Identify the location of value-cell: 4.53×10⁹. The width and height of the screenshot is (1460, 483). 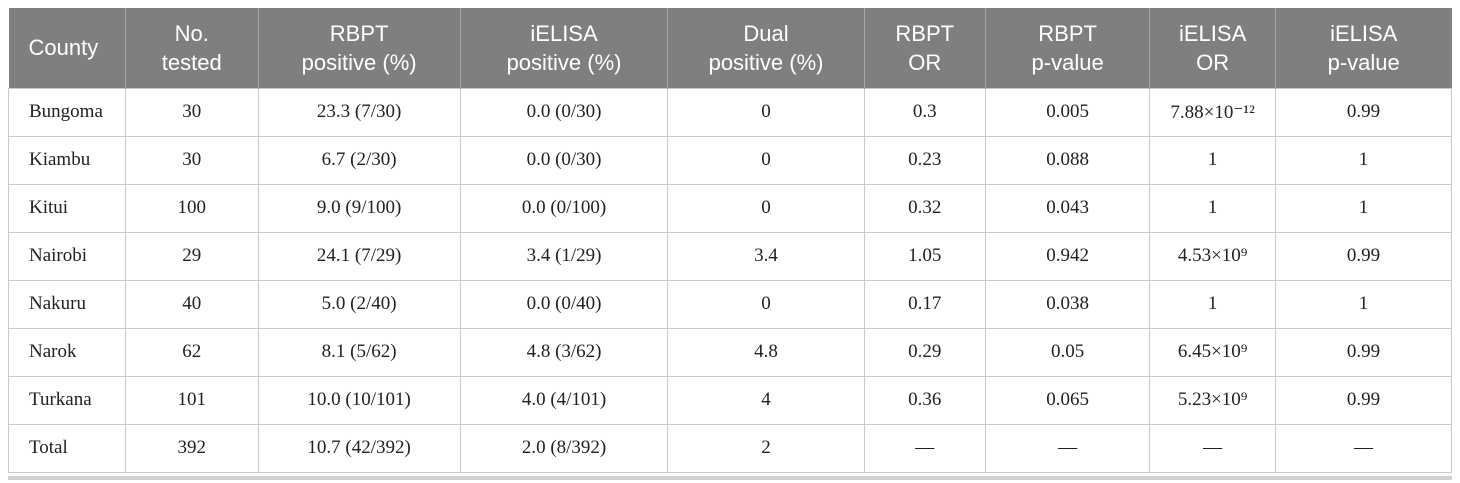
(1212, 256).